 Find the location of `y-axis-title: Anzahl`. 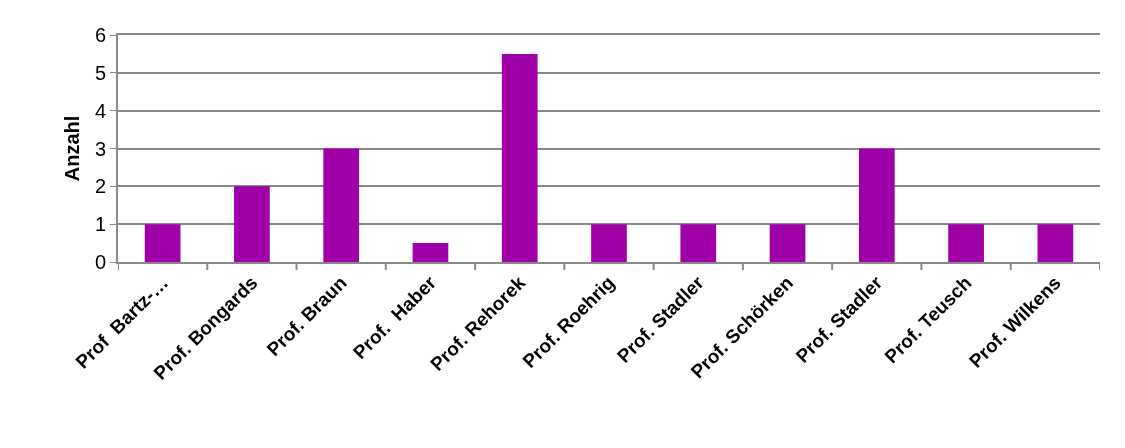

y-axis-title: Anzahl is located at coordinates (71, 148).